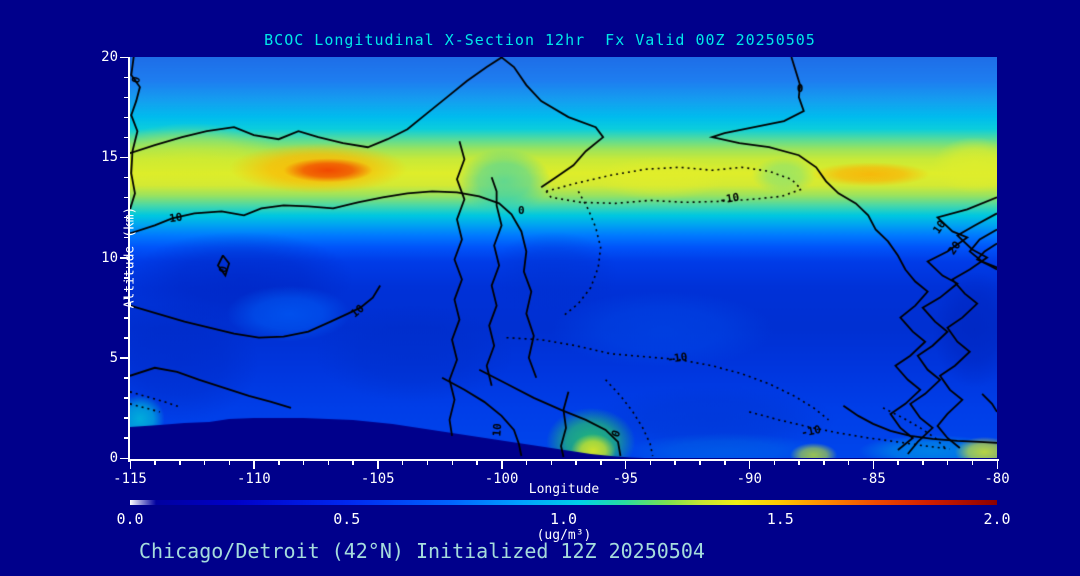 The image size is (1080, 576). I want to click on colorbar-tick-label: 2.0, so click(997, 519).